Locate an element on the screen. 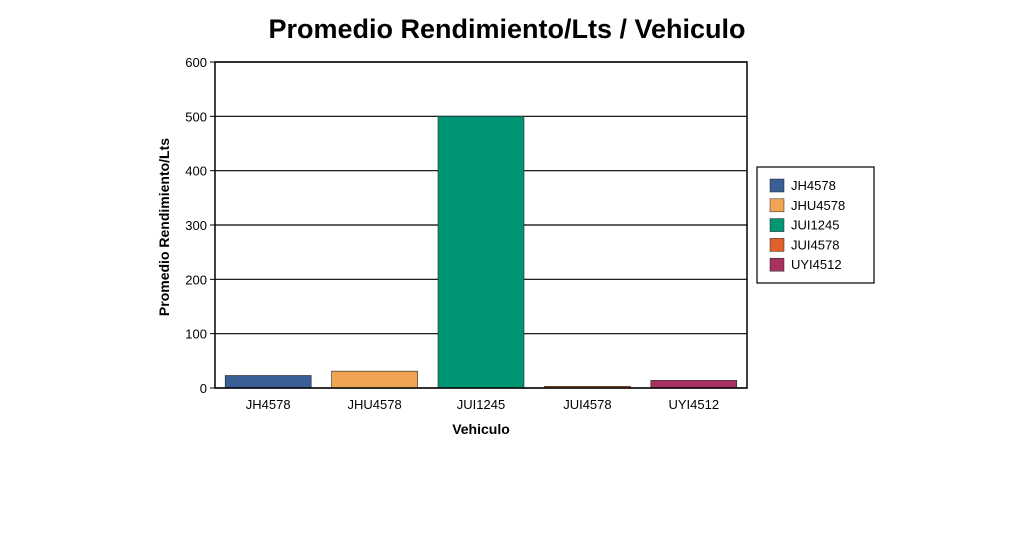 The height and width of the screenshot is (545, 1021). legend-label: JUI4578 is located at coordinates (815, 244).